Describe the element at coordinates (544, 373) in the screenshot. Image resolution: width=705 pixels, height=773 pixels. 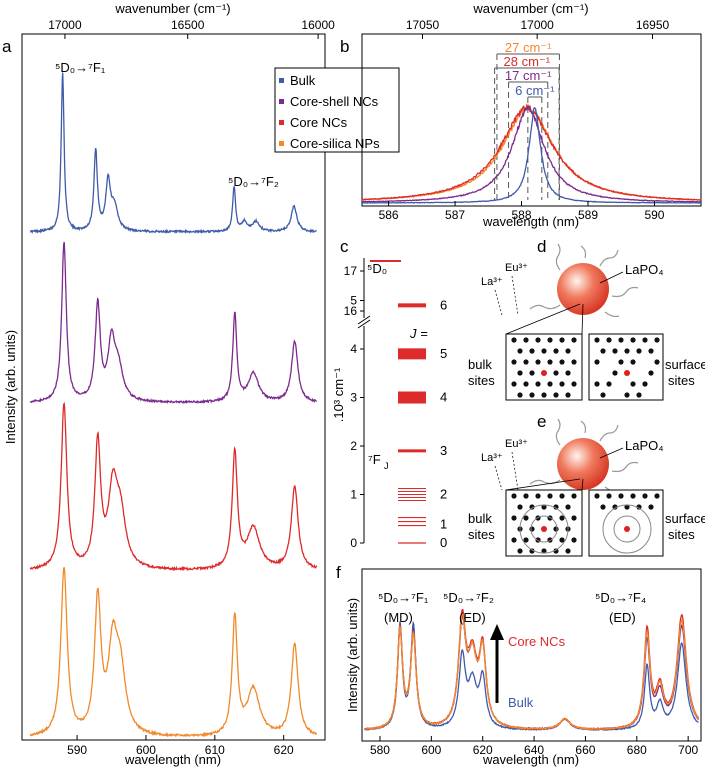
I see `eu-site-dot` at that location.